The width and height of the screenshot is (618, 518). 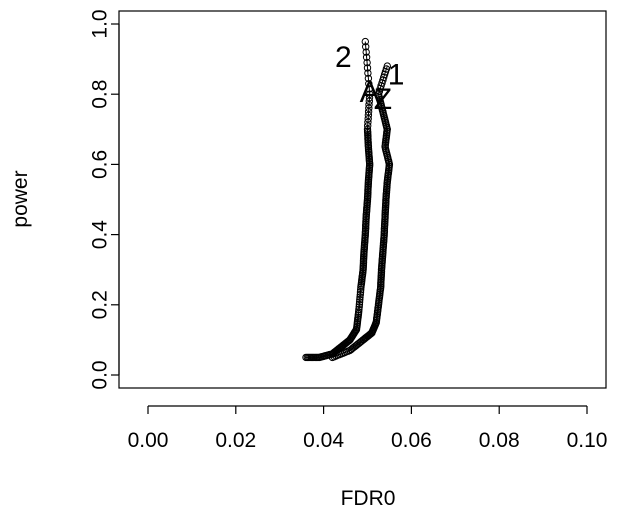 What do you see at coordinates (100, 94) in the screenshot?
I see `y-tick-label: 0.8` at bounding box center [100, 94].